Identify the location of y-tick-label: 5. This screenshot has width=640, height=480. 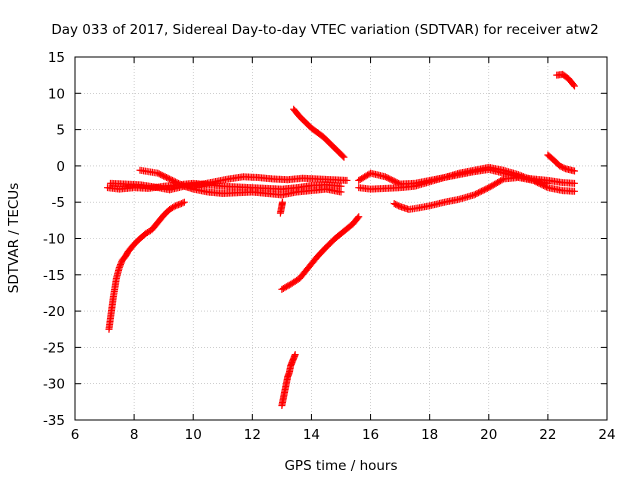
(60, 131).